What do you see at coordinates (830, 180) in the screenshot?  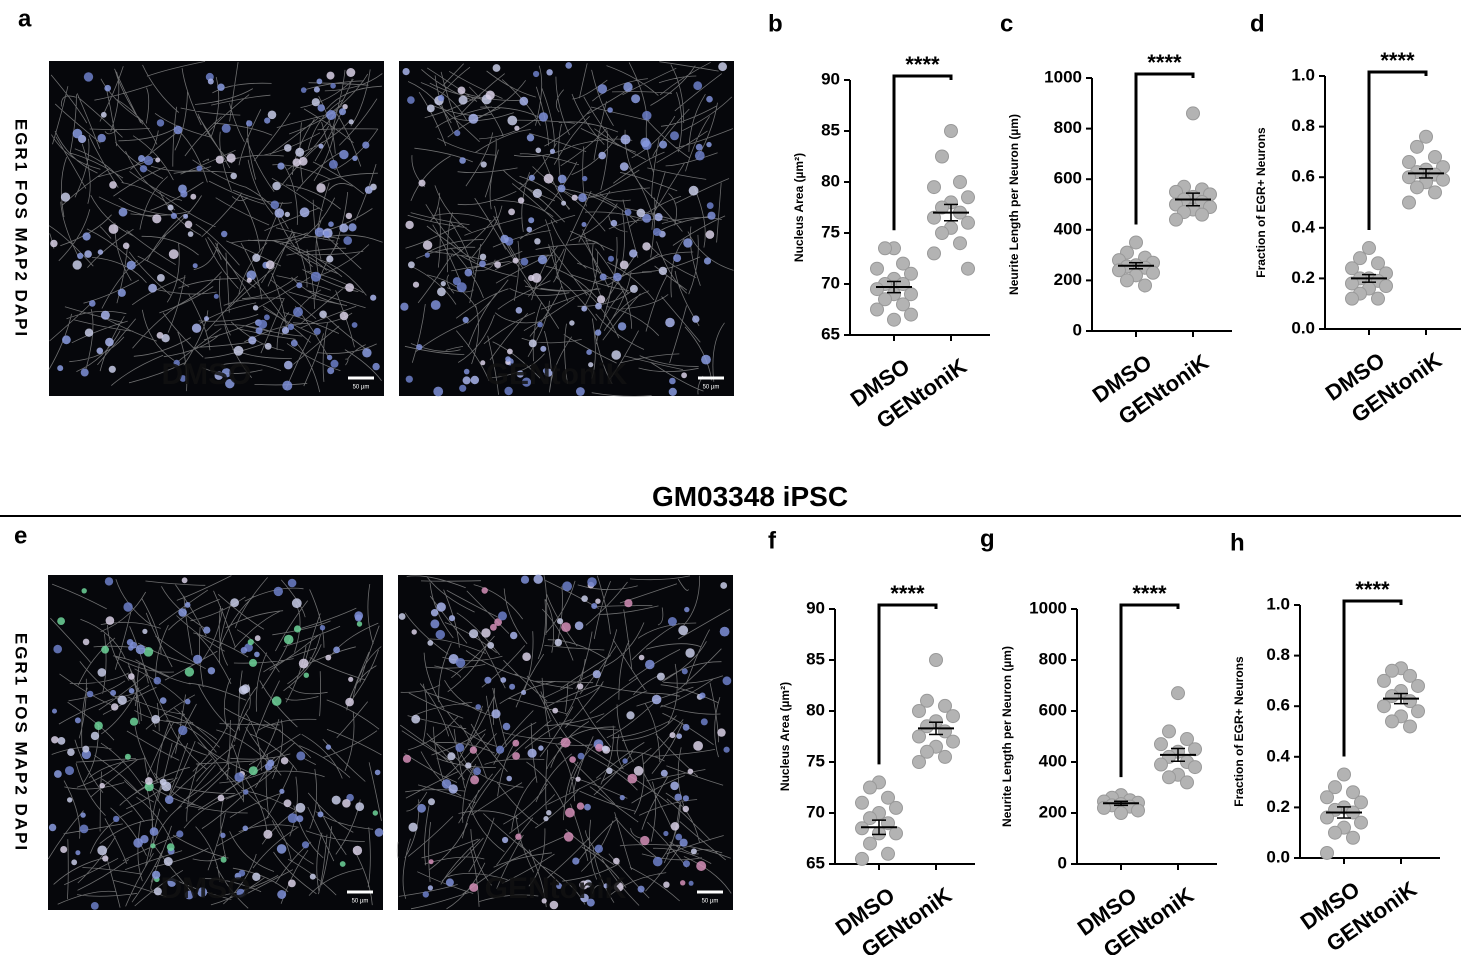 I see `y-tick-label: 80` at bounding box center [830, 180].